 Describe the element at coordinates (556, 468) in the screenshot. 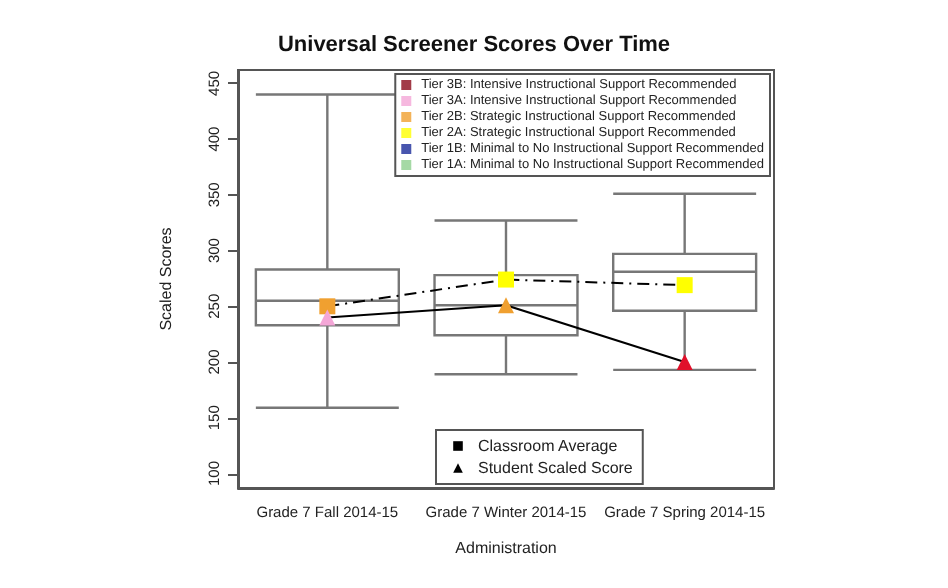

I see `legend-label: Student Scaled Score` at that location.